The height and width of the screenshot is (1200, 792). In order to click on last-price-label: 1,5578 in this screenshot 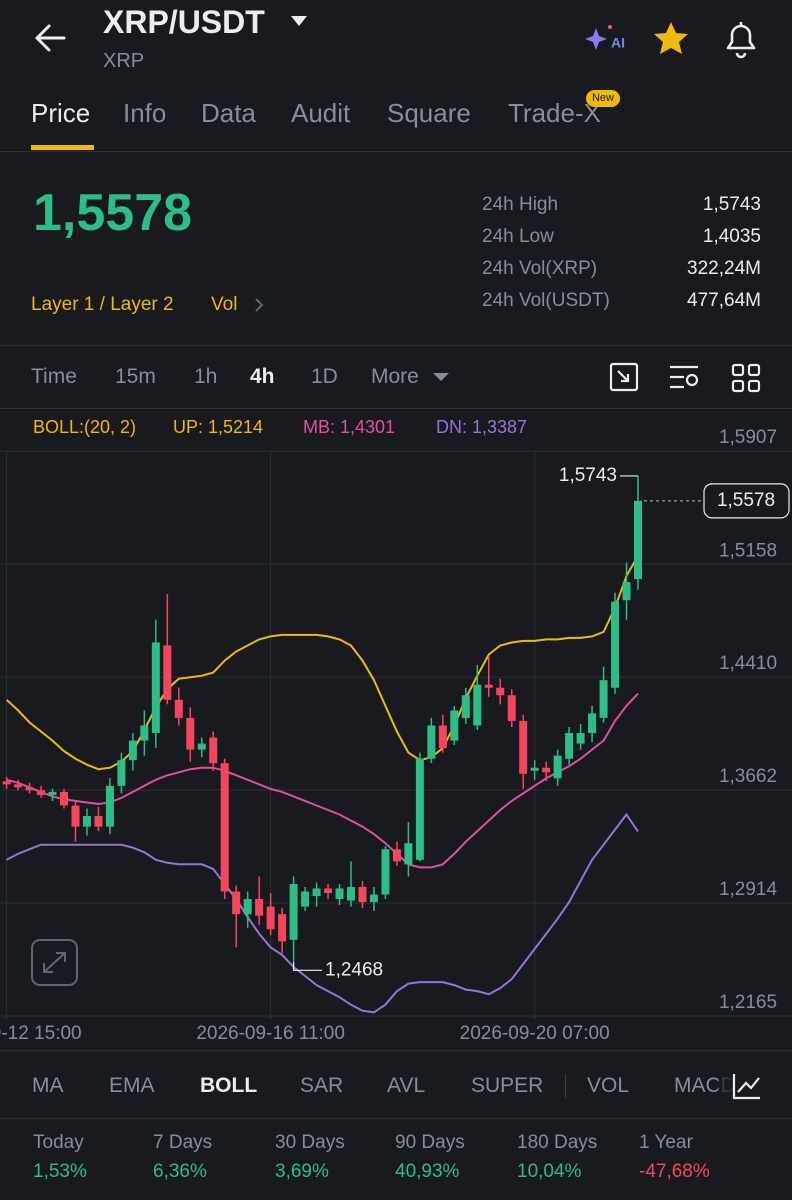, I will do `click(746, 500)`.